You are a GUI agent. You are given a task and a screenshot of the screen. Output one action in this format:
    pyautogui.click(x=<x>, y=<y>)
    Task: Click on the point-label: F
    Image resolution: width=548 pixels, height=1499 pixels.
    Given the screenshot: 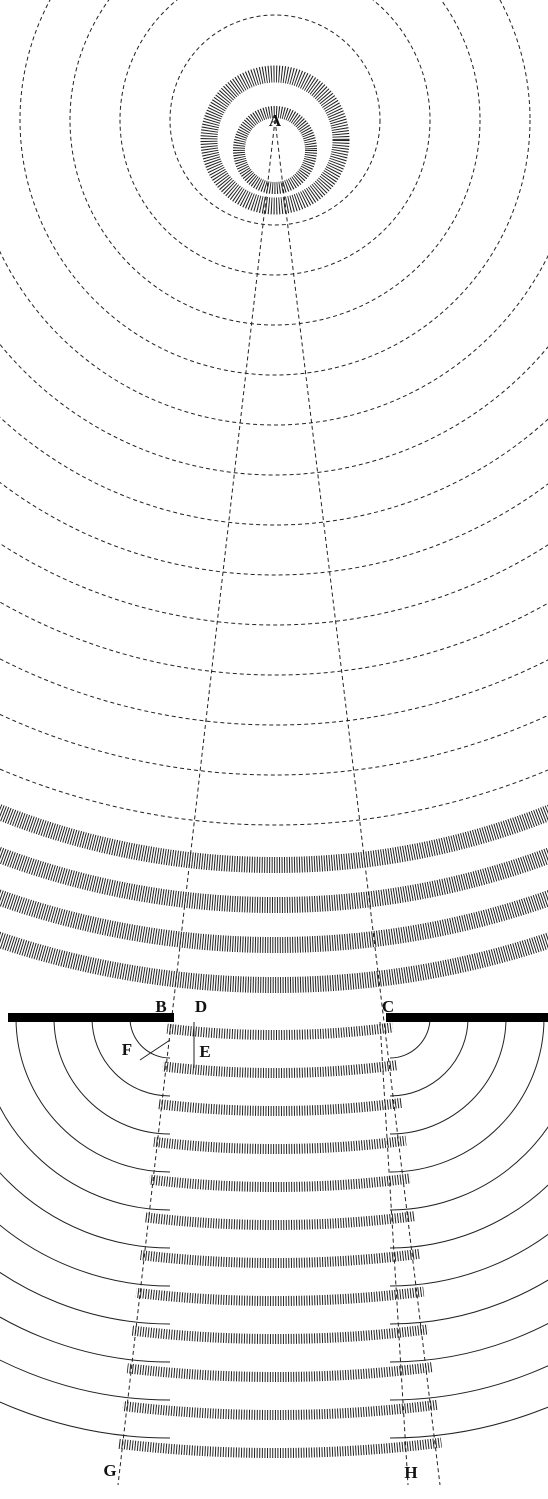 What is the action you would take?
    pyautogui.click(x=127, y=1049)
    